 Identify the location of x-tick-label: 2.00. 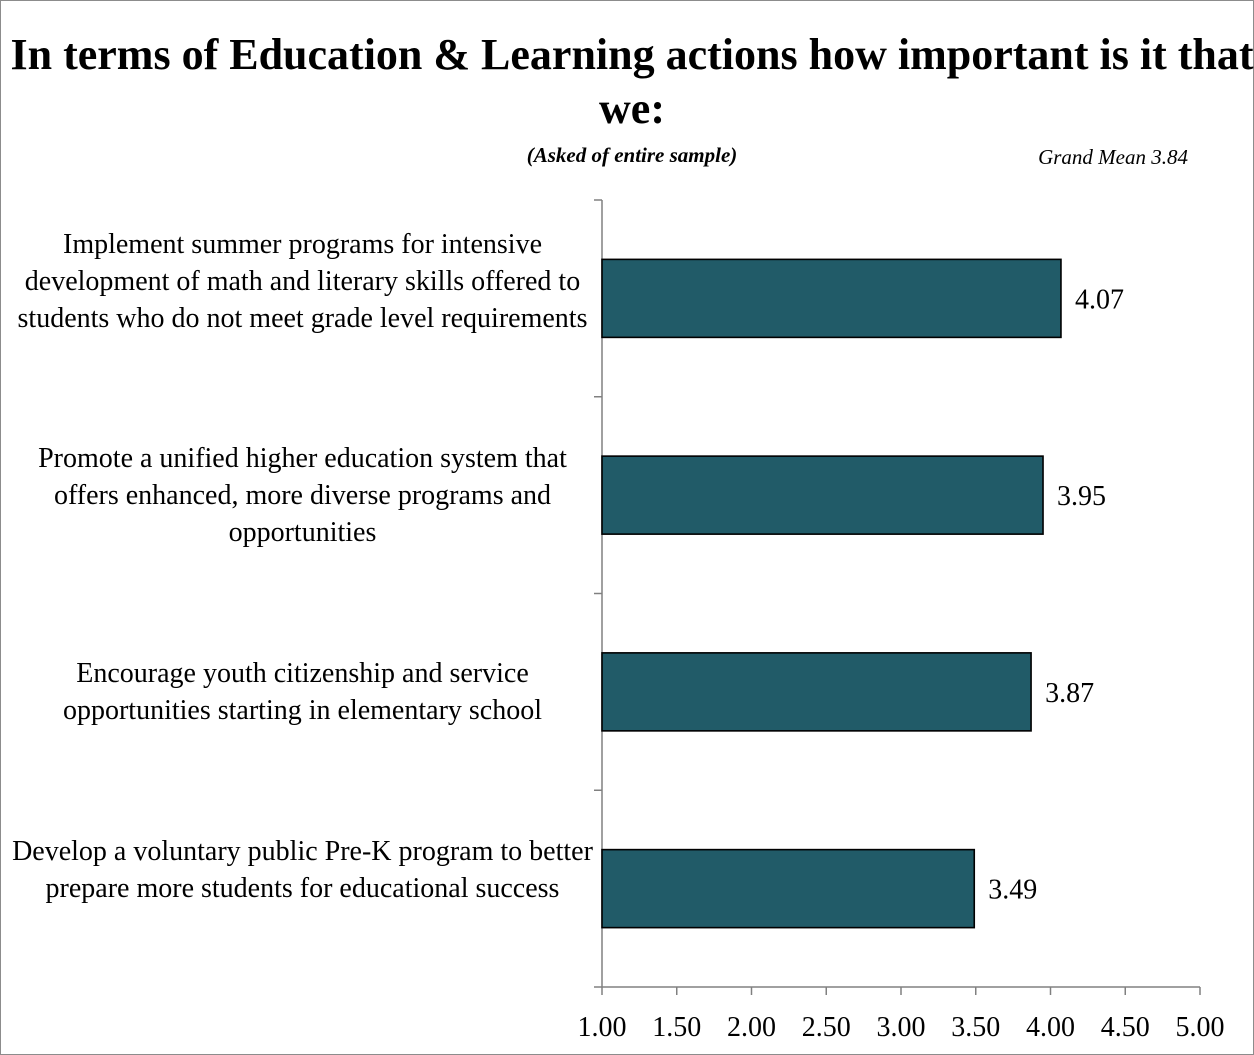
(751, 1027).